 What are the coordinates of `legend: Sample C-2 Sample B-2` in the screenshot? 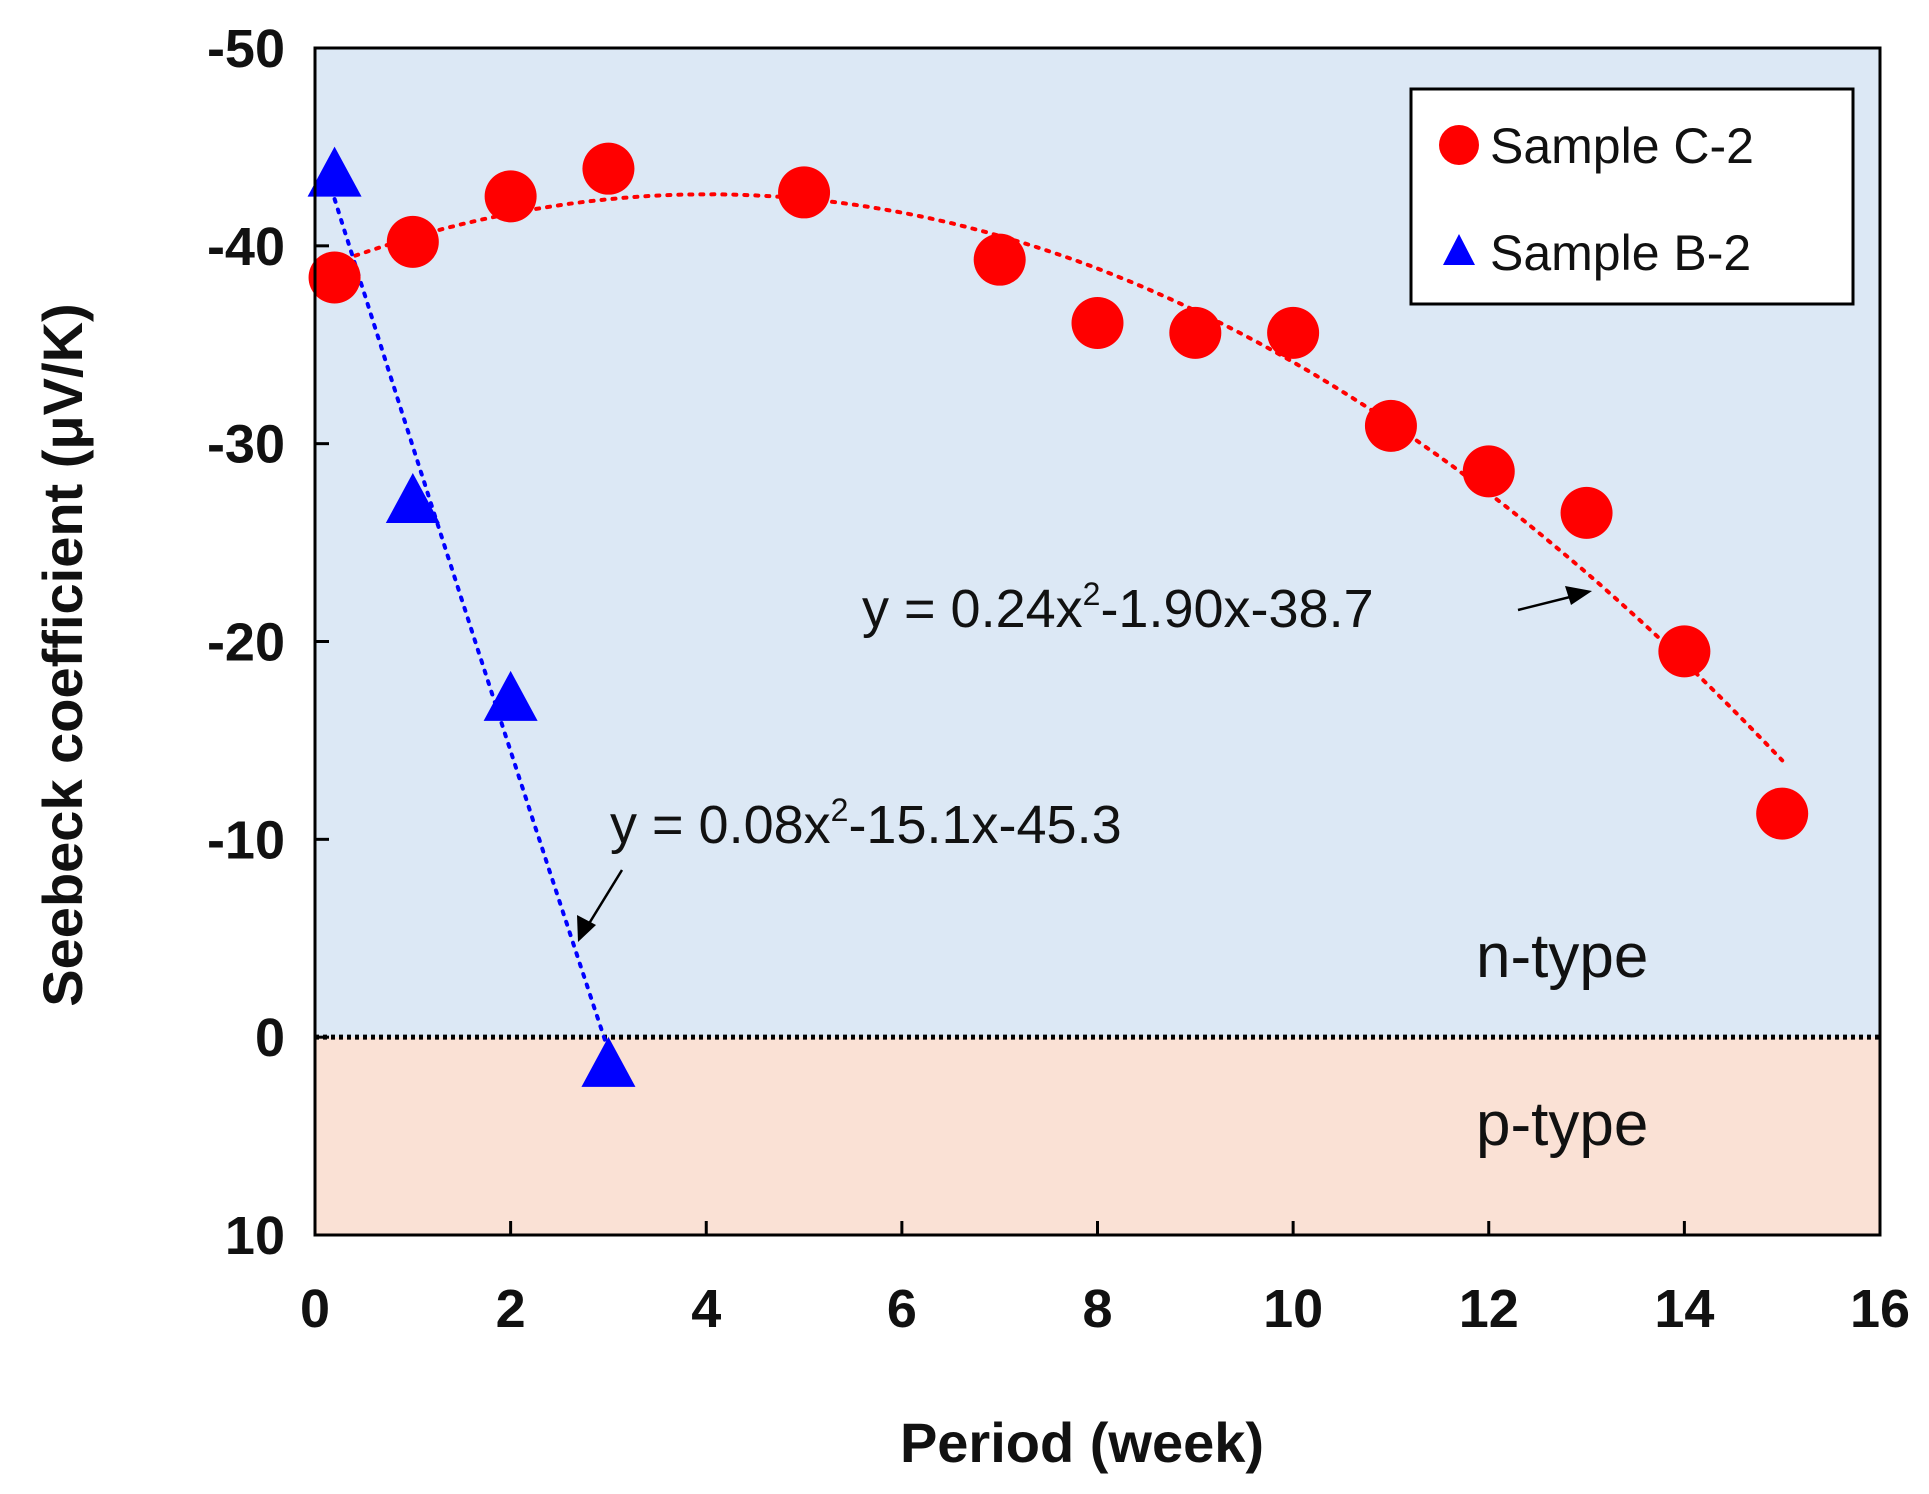 It's located at (1632, 196).